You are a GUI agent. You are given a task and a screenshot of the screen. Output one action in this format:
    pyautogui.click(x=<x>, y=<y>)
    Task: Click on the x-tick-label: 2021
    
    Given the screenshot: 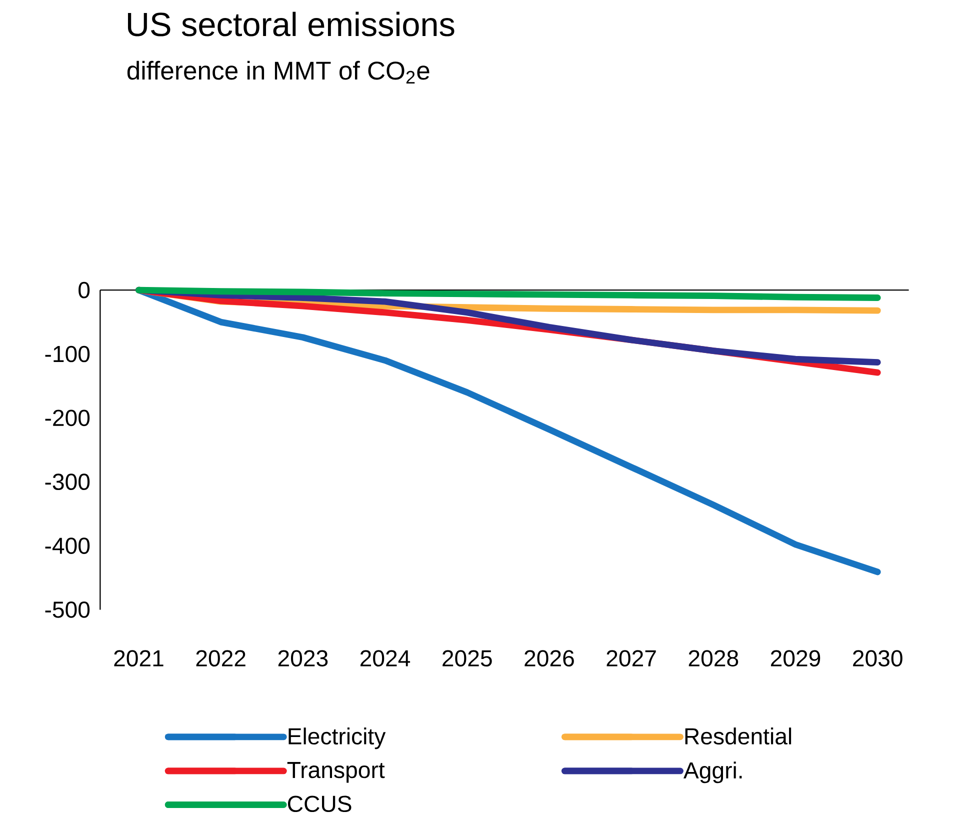 What is the action you would take?
    pyautogui.click(x=139, y=658)
    